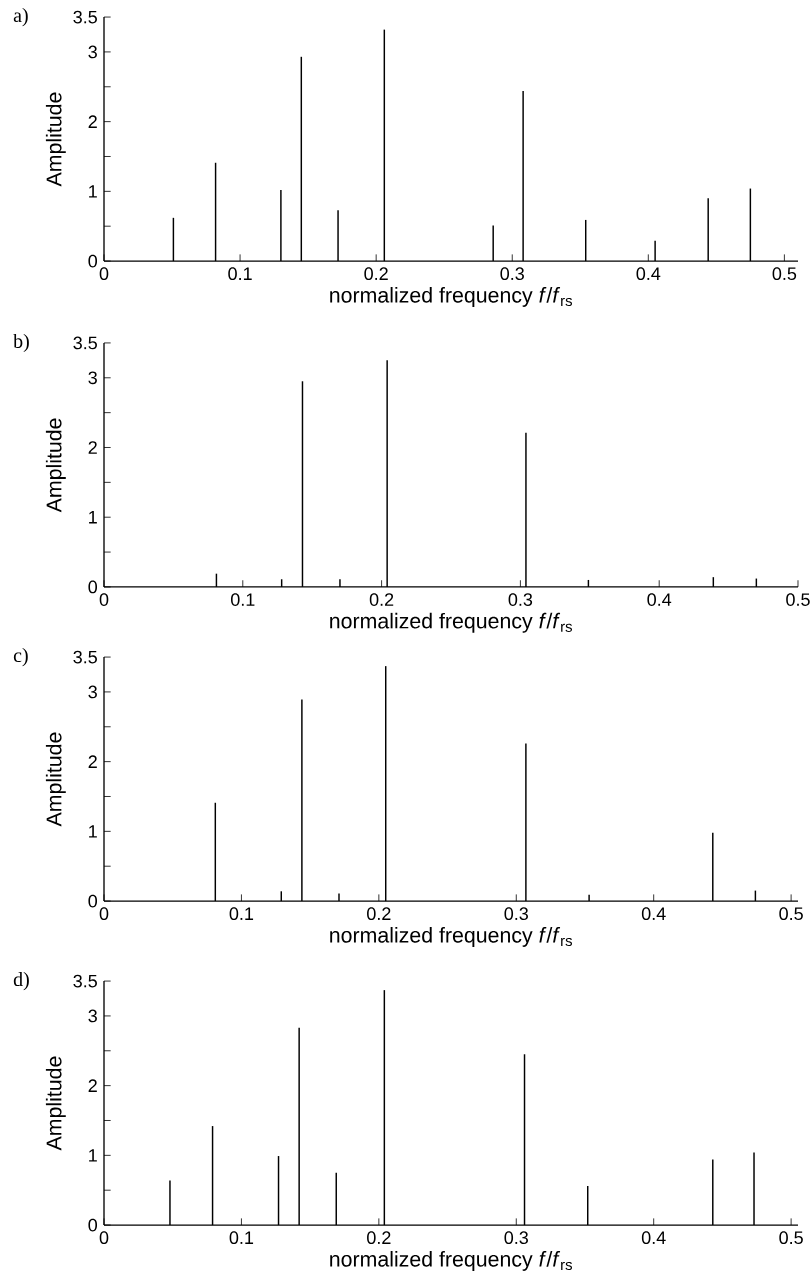  Describe the element at coordinates (21, 981) in the screenshot. I see `chart-title: d)` at that location.